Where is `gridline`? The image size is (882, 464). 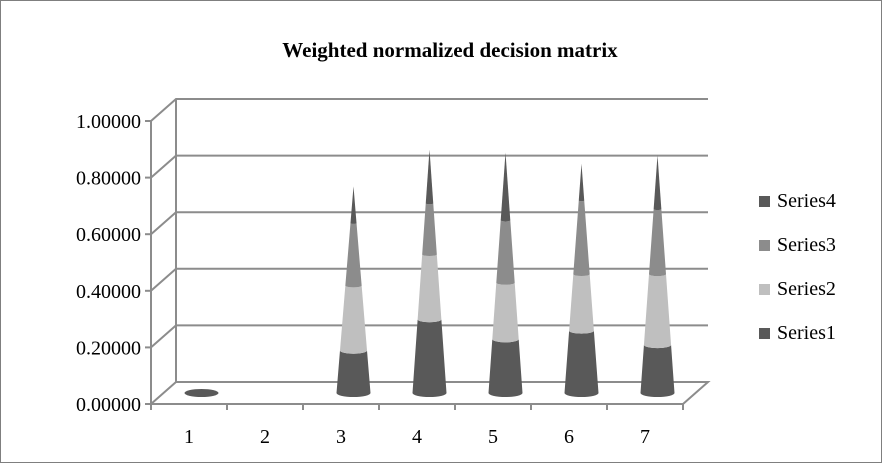 gridline is located at coordinates (429, 110).